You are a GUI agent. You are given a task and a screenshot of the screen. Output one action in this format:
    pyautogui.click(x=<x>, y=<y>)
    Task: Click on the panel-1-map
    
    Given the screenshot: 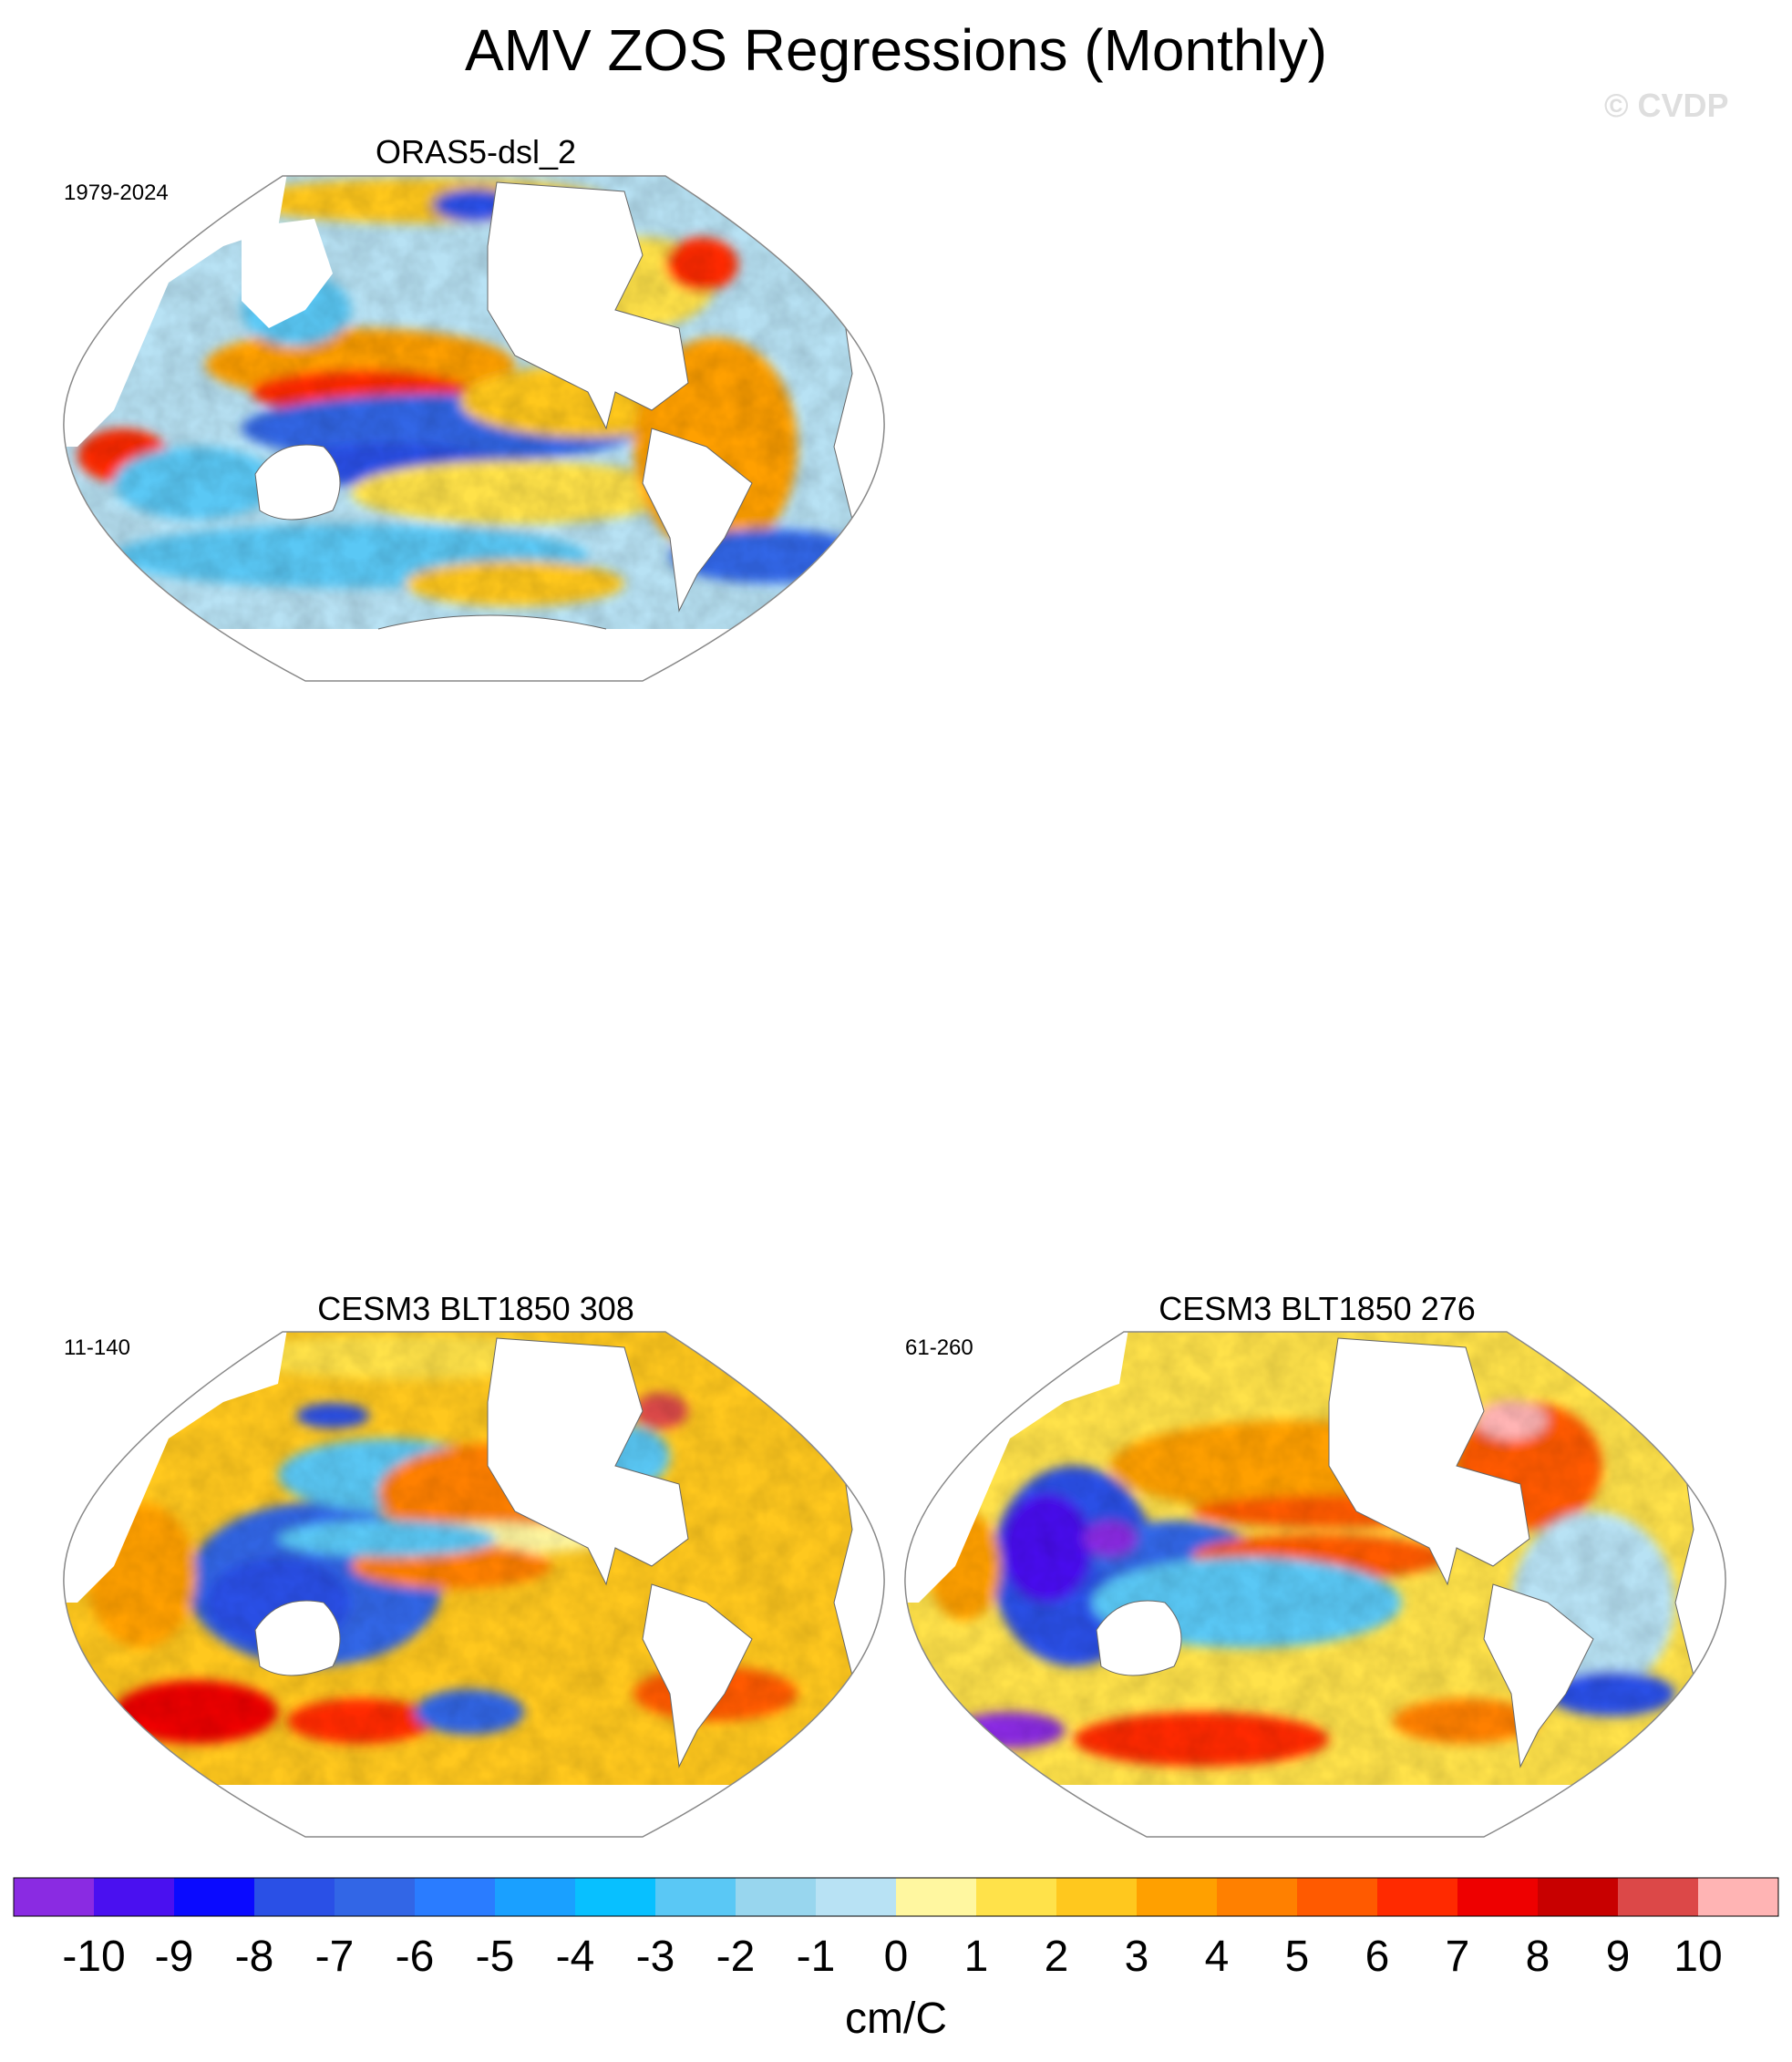 What is the action you would take?
    pyautogui.click(x=474, y=428)
    